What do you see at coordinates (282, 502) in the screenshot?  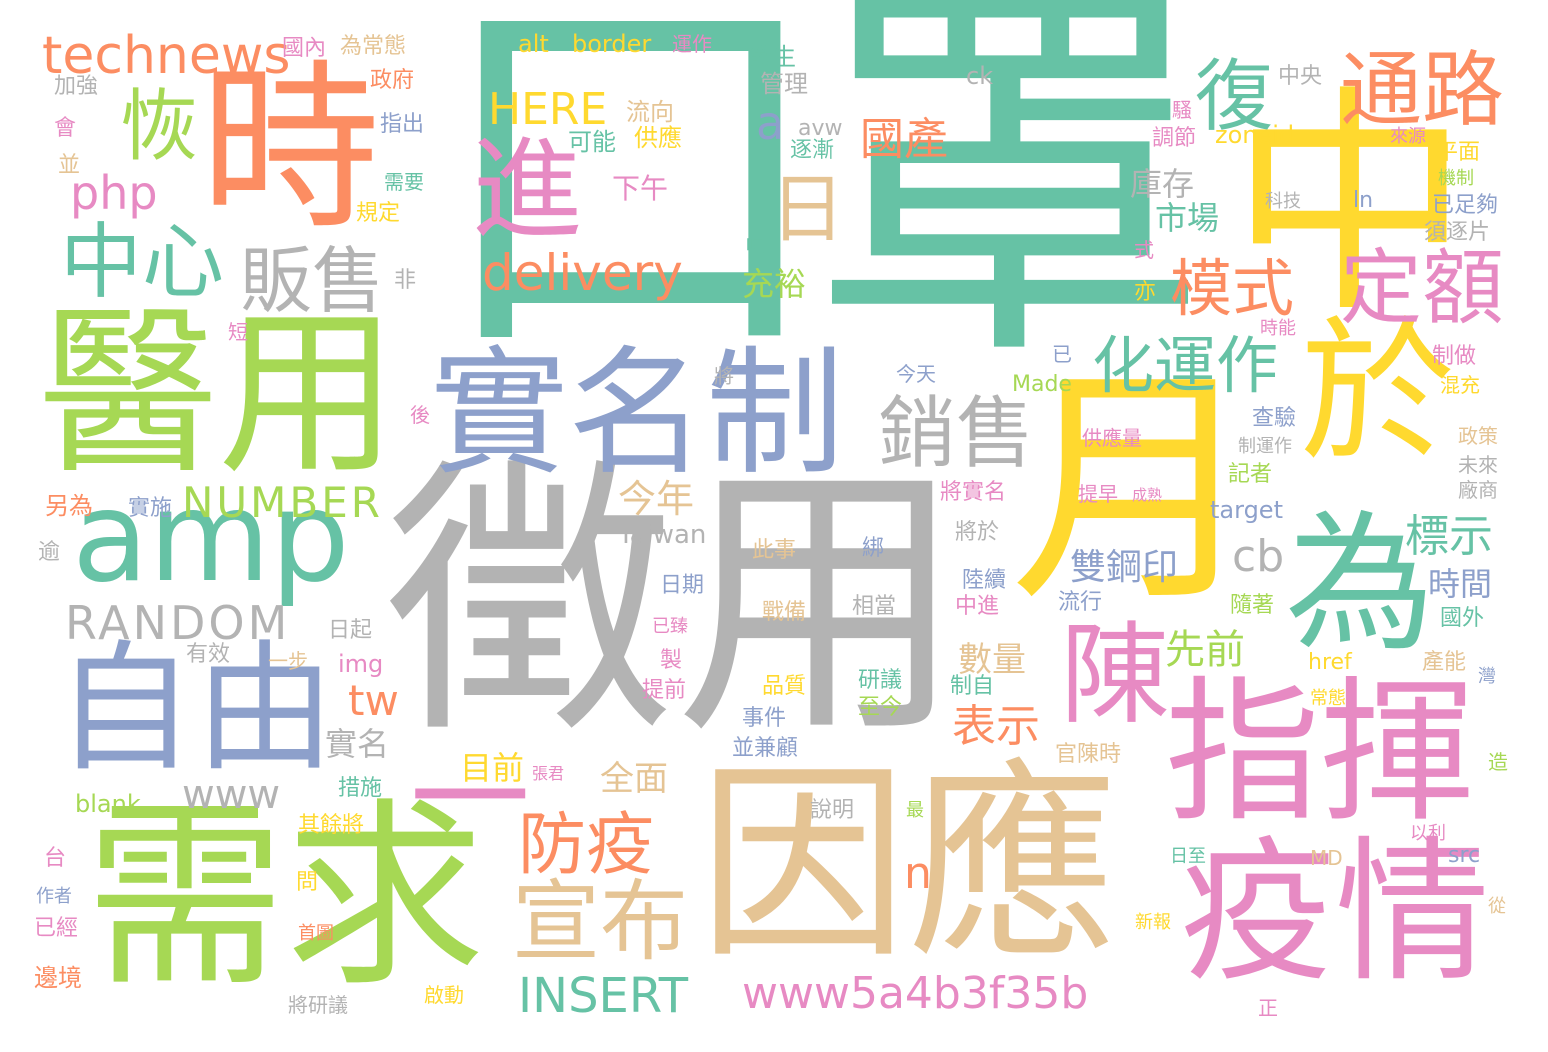 I see `word-number: NUMBER` at bounding box center [282, 502].